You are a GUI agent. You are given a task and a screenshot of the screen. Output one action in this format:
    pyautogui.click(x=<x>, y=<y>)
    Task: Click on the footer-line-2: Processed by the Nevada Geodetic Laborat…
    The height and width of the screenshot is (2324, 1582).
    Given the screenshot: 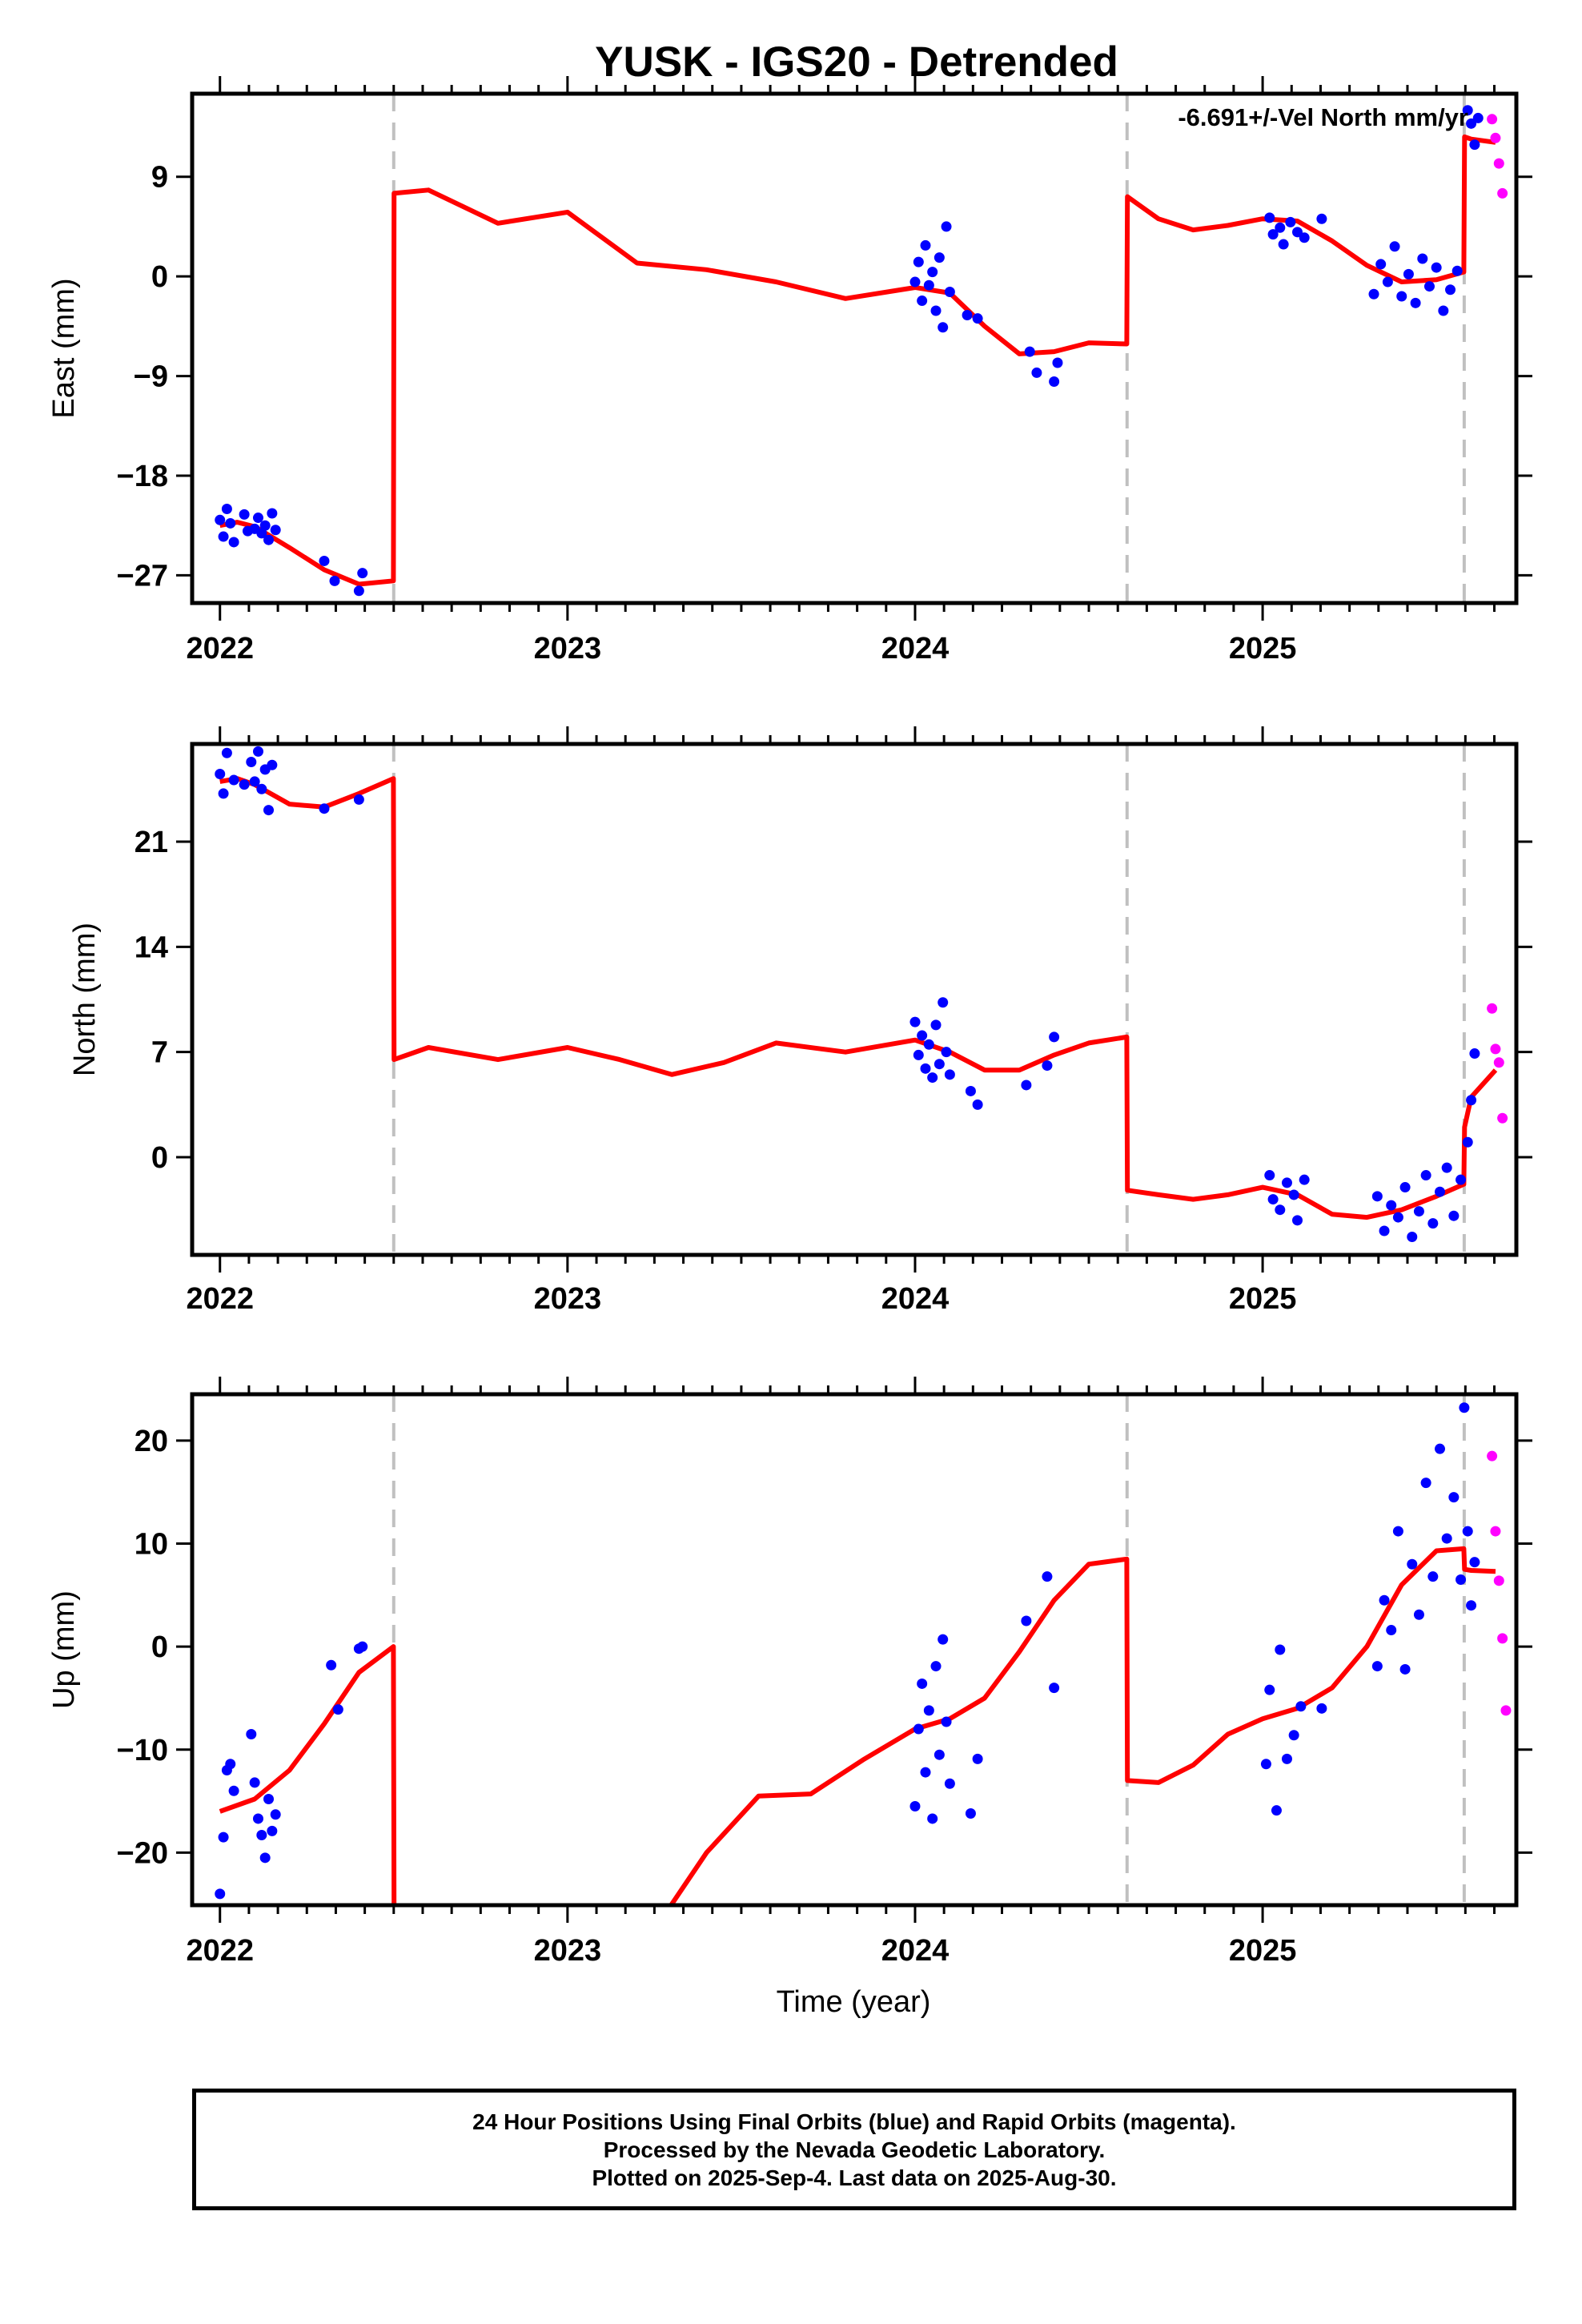 What is the action you would take?
    pyautogui.click(x=854, y=2150)
    